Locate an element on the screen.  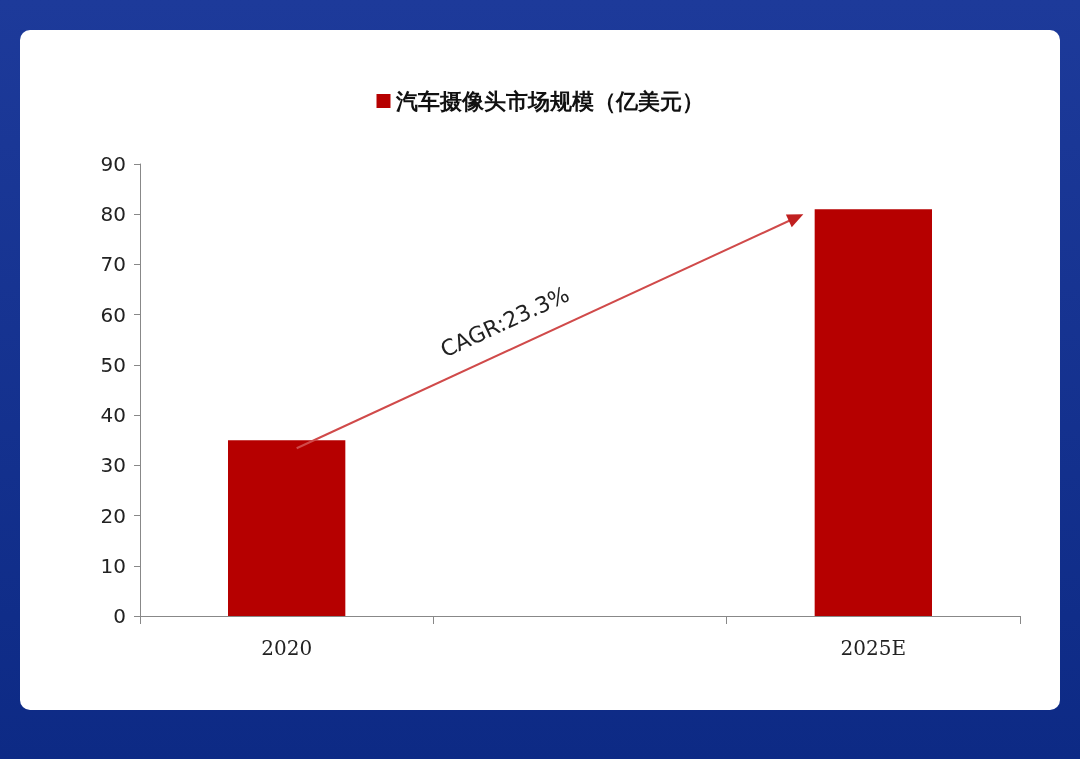
y-tick-label: 0 is located at coordinates (119, 616).